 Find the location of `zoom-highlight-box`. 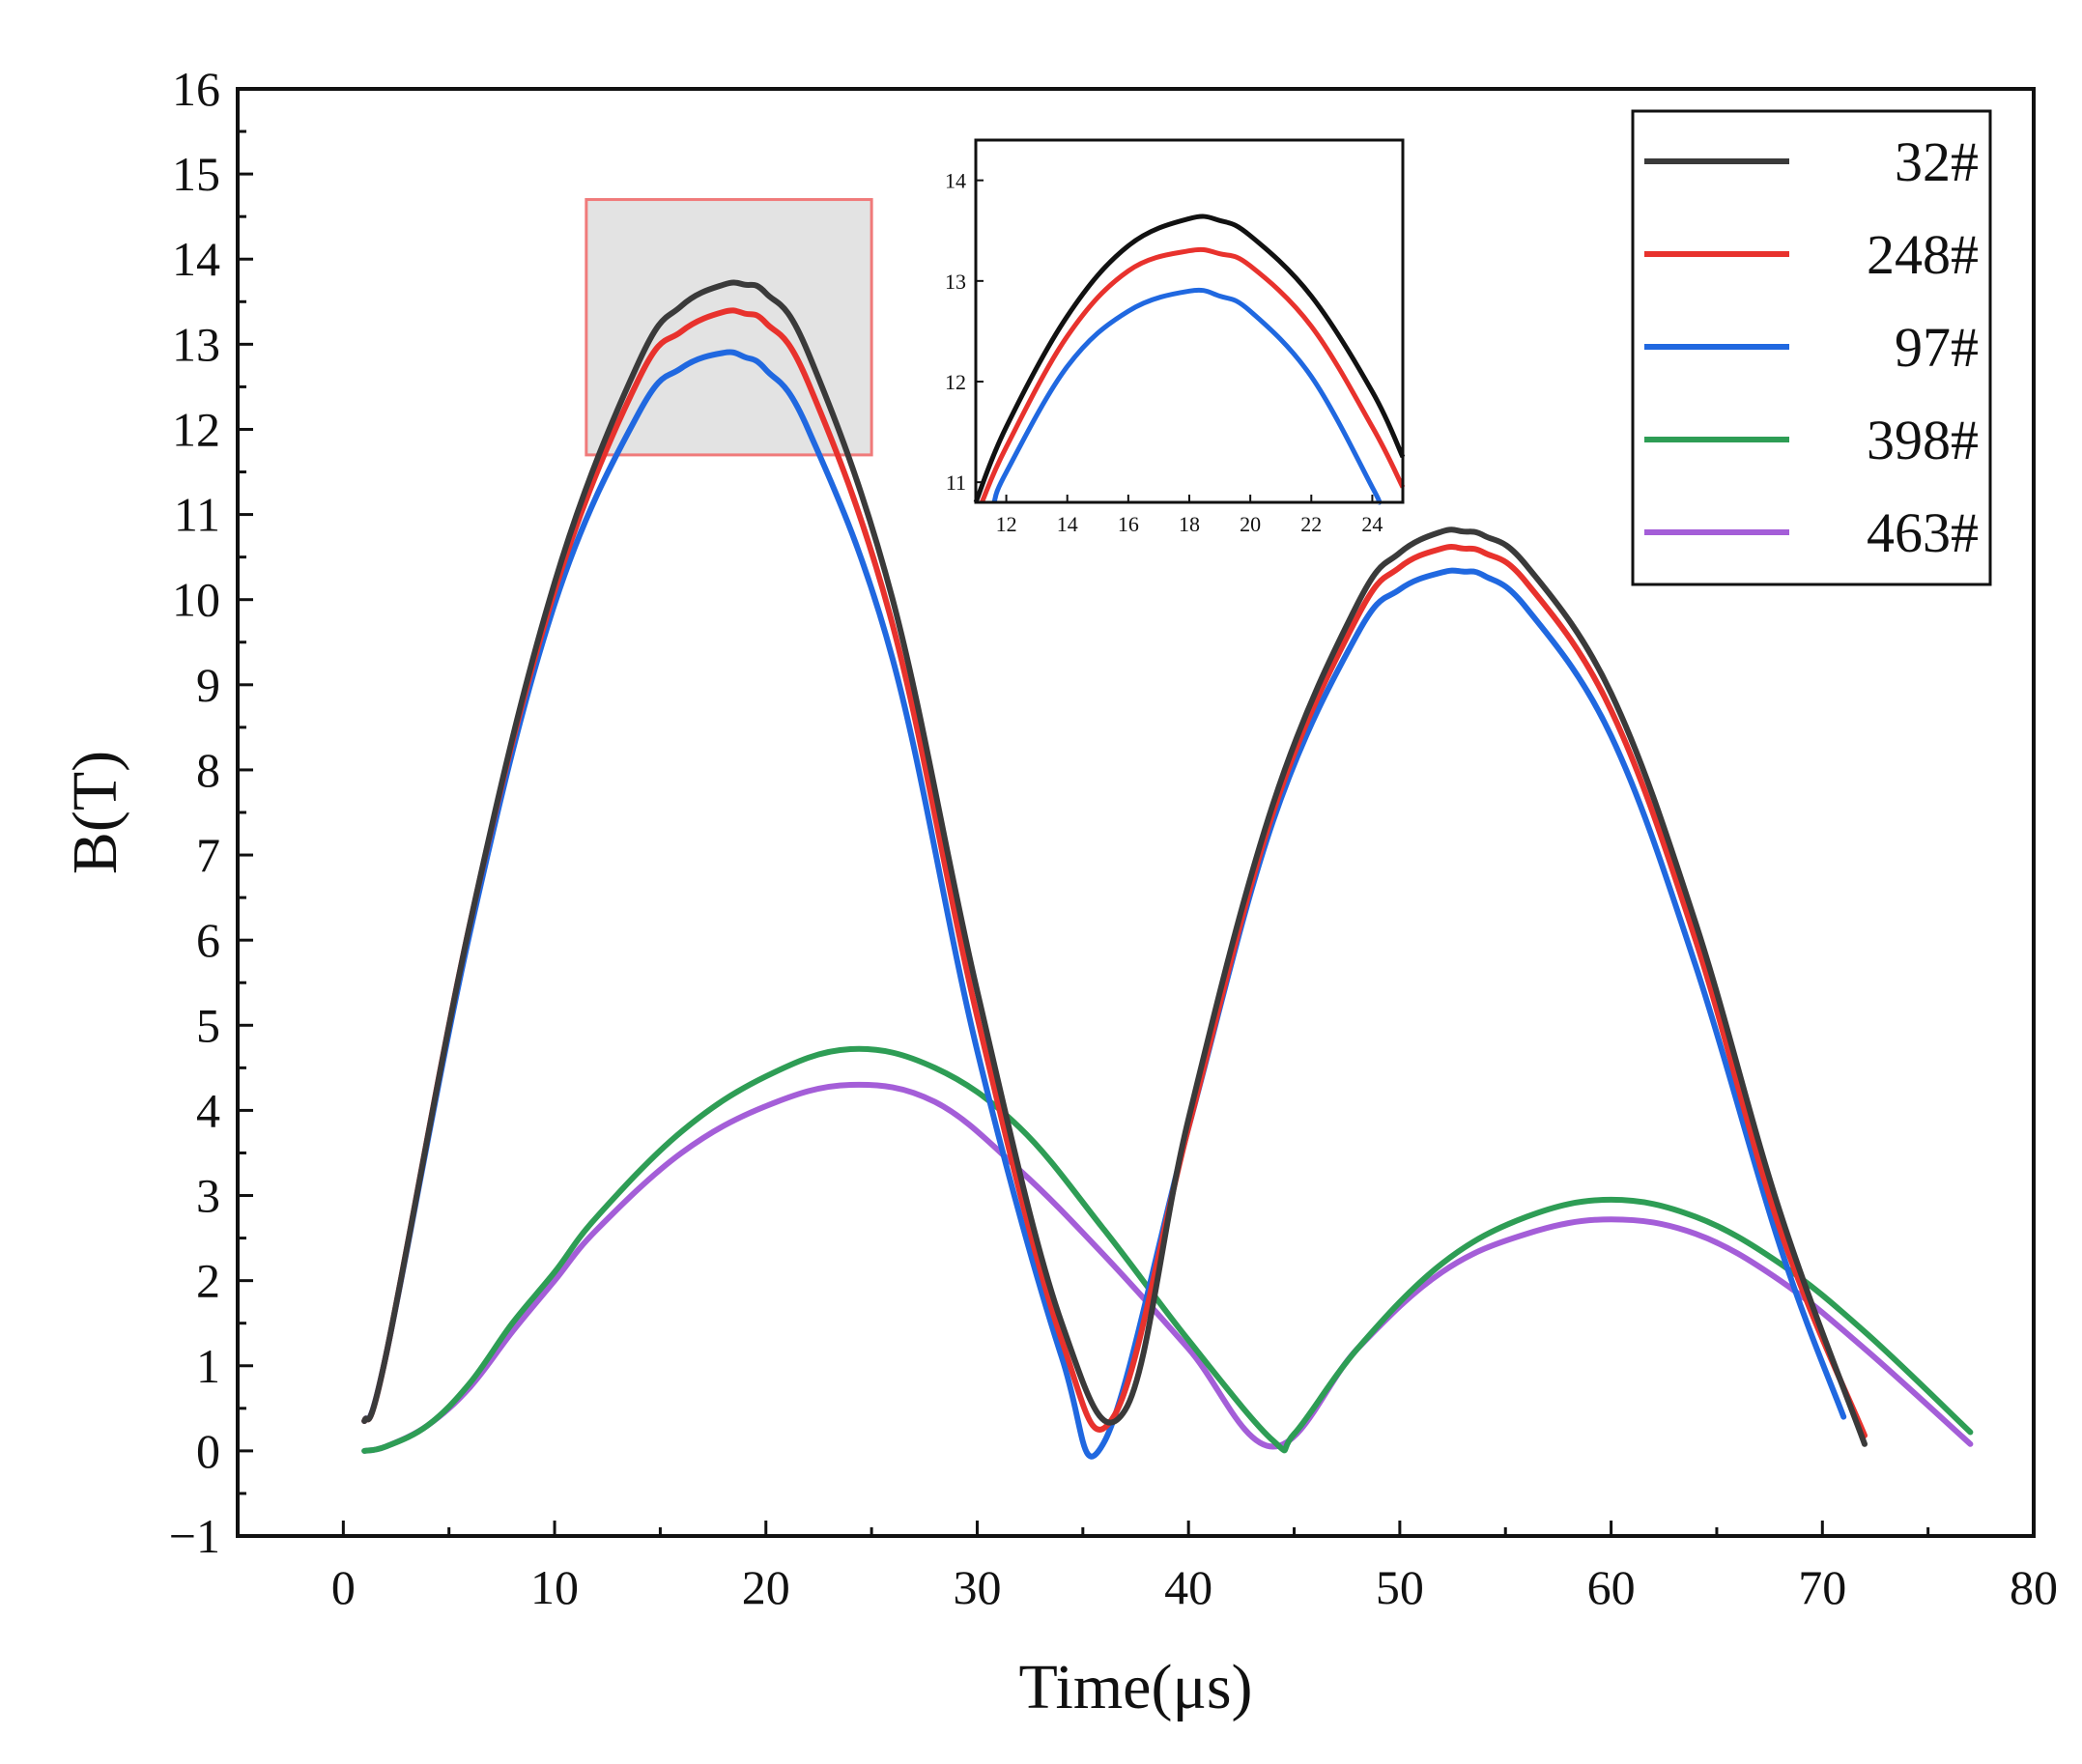

zoom-highlight-box is located at coordinates (729, 327).